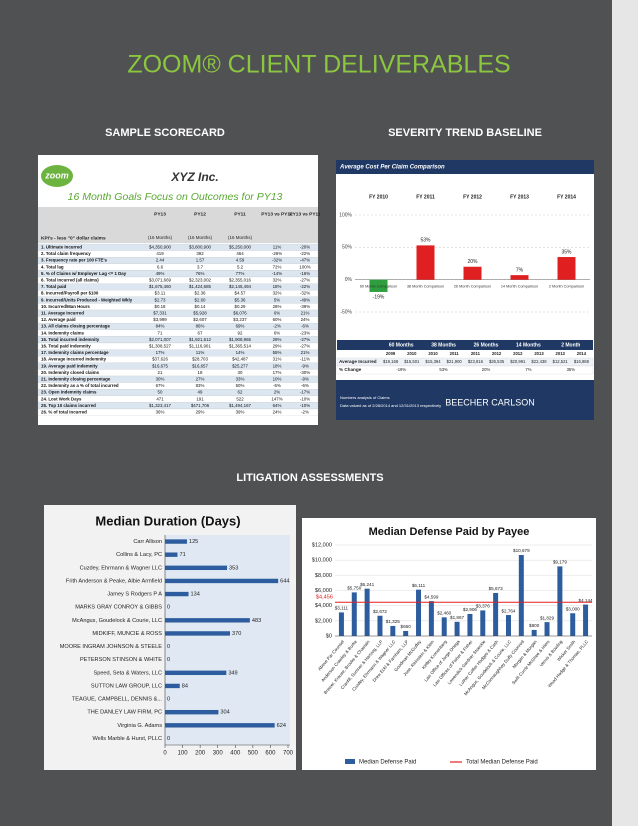 The image size is (638, 826). What do you see at coordinates (70, 372) in the screenshot?
I see `table-cell: 20. Indemnity closed claims` at bounding box center [70, 372].